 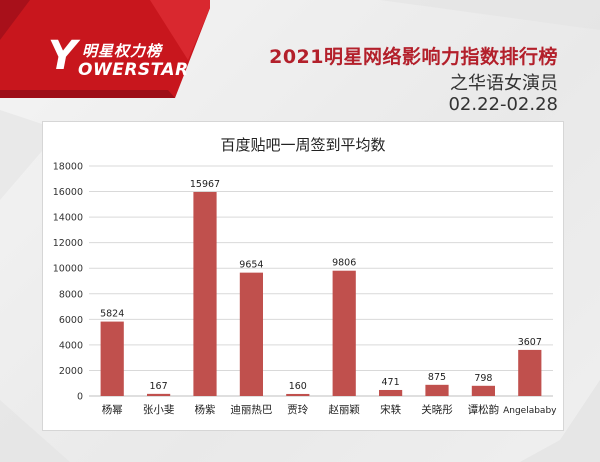 I want to click on chart-title: 百度贴吧一周签到平均数, so click(x=303, y=145).